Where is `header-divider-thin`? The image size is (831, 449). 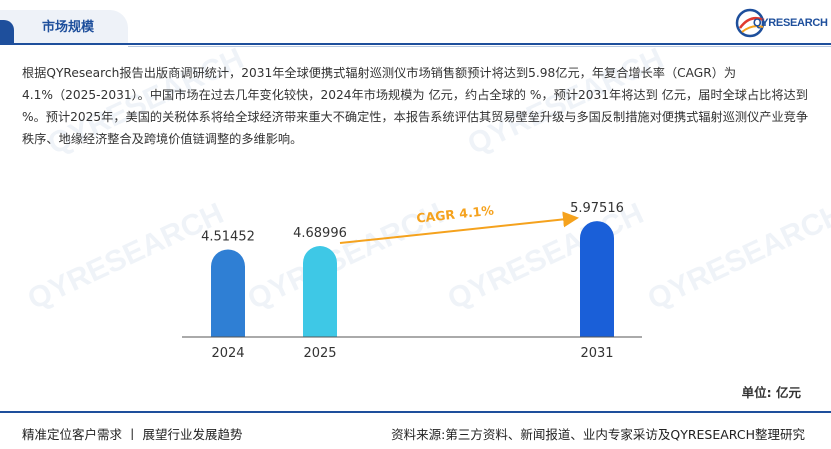
header-divider-thin is located at coordinates (479, 46).